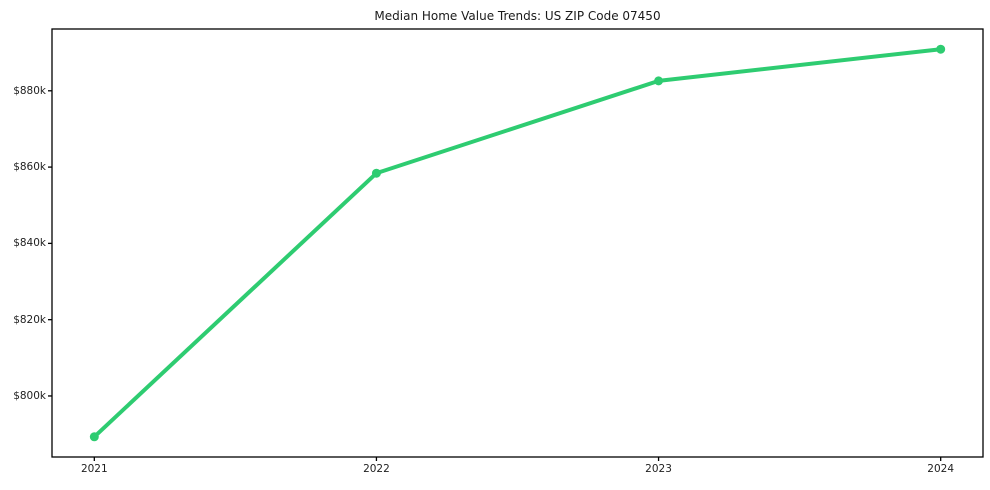  Describe the element at coordinates (94, 469) in the screenshot. I see `x-tick-label: 2021` at that location.